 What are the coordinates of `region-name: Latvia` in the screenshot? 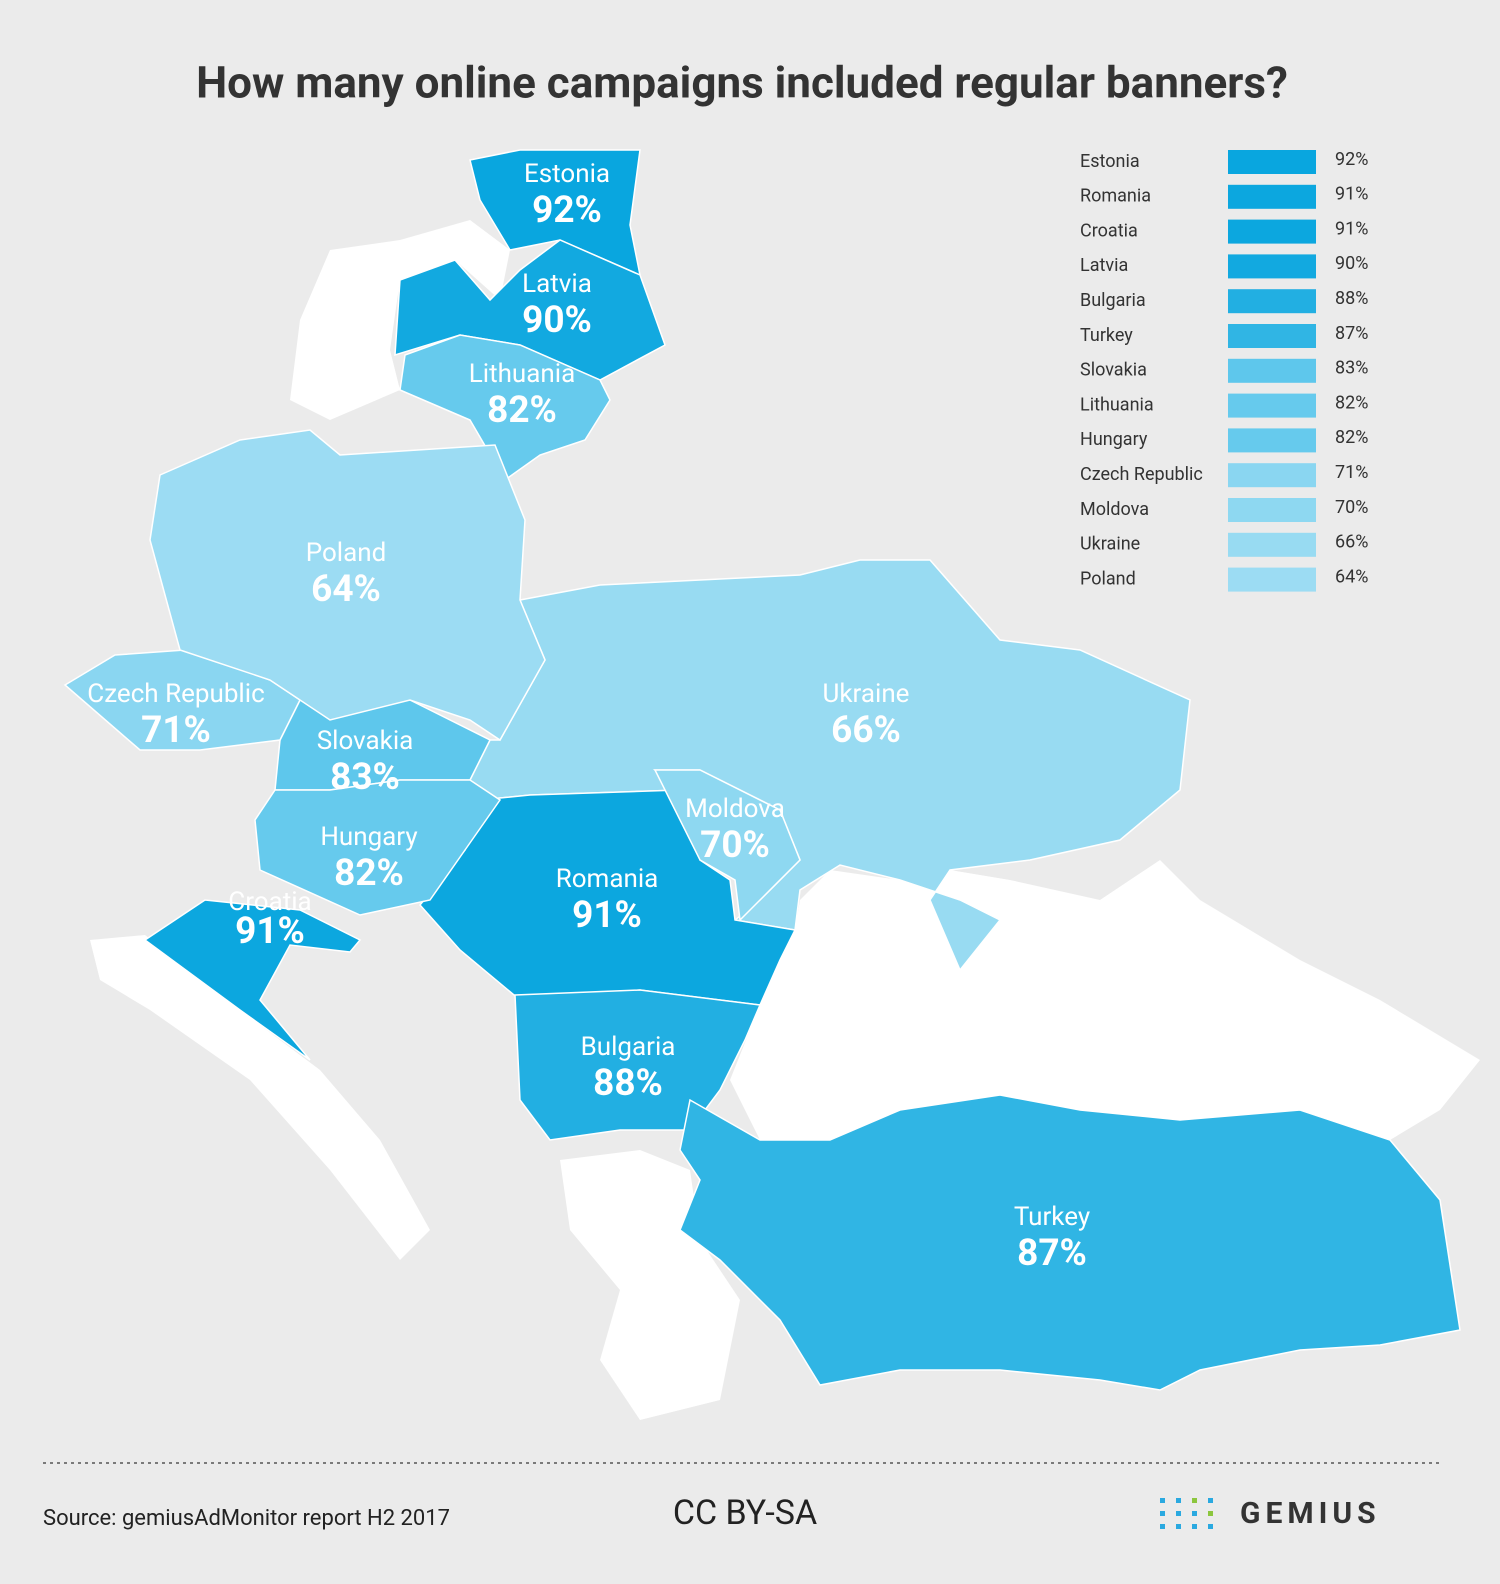 It's located at (557, 284).